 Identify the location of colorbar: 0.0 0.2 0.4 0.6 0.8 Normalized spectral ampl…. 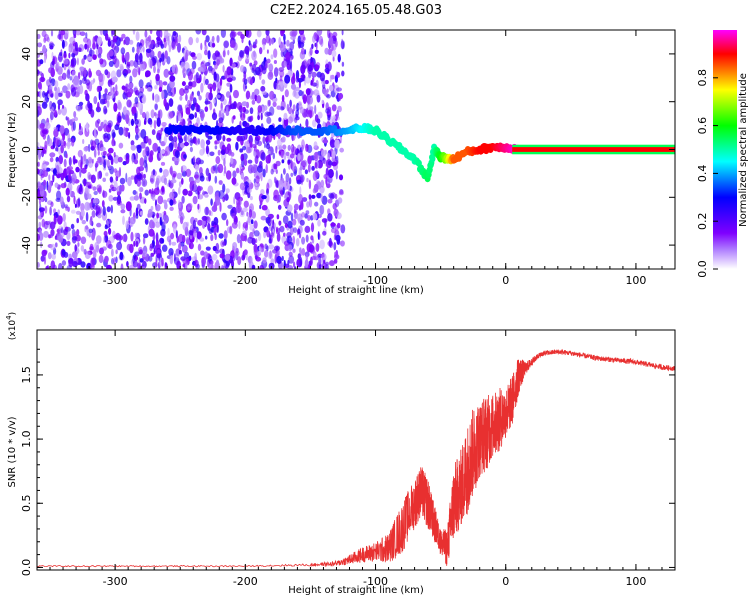
(722, 154).